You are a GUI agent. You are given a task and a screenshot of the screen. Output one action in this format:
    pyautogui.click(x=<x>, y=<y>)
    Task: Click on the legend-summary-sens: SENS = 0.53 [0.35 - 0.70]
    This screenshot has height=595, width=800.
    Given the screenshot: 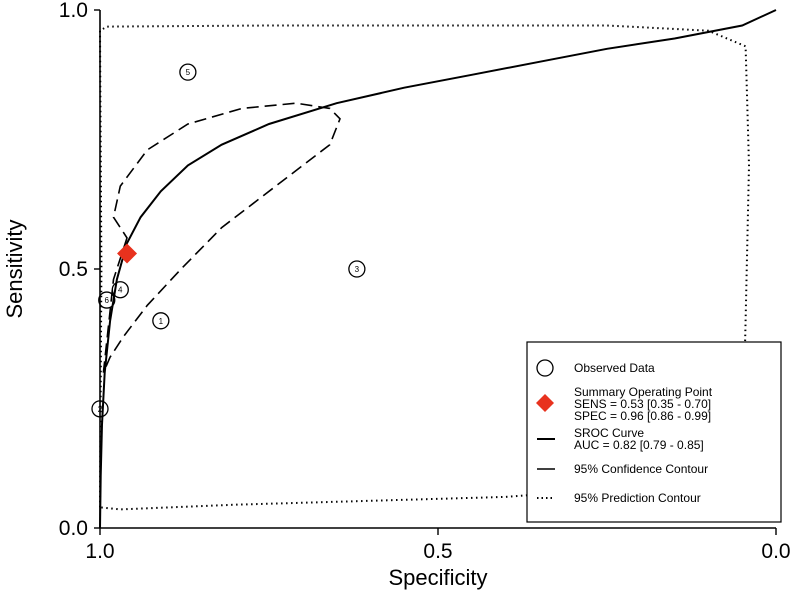 What is the action you would take?
    pyautogui.click(x=642, y=404)
    